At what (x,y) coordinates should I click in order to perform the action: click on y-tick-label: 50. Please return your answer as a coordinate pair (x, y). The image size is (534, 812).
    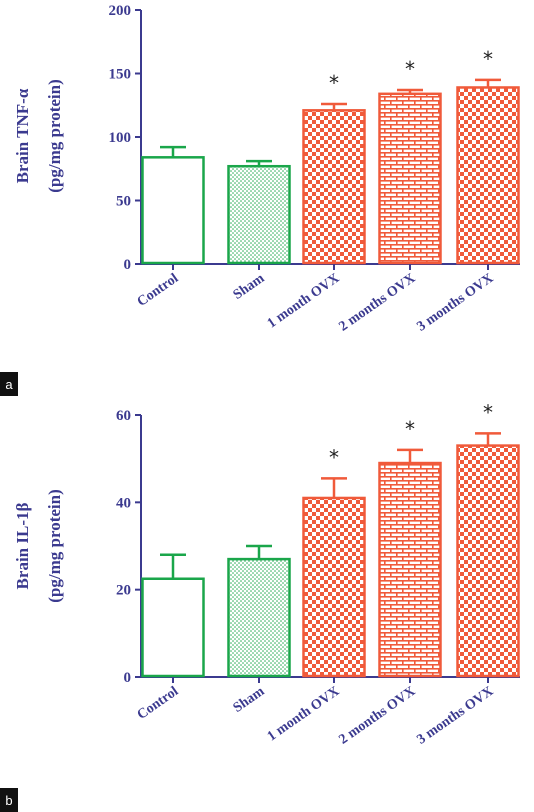
    Looking at the image, I should click on (123, 202).